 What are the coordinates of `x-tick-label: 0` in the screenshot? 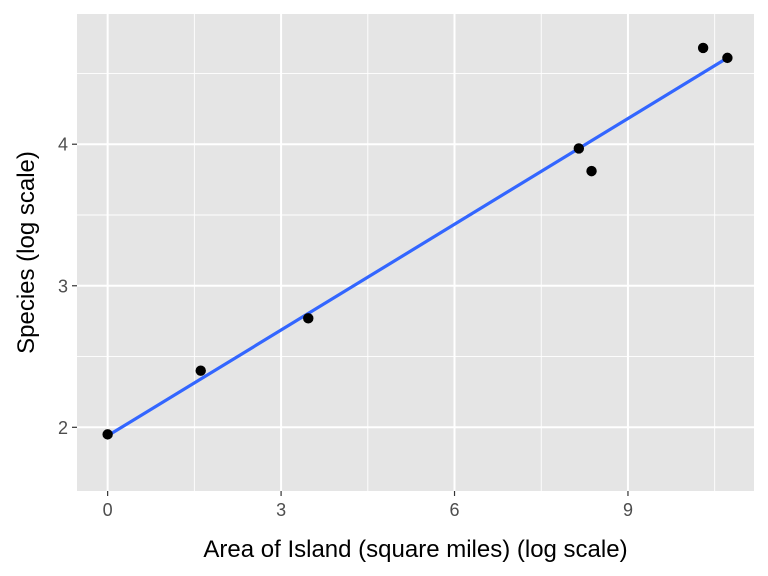 It's located at (108, 510).